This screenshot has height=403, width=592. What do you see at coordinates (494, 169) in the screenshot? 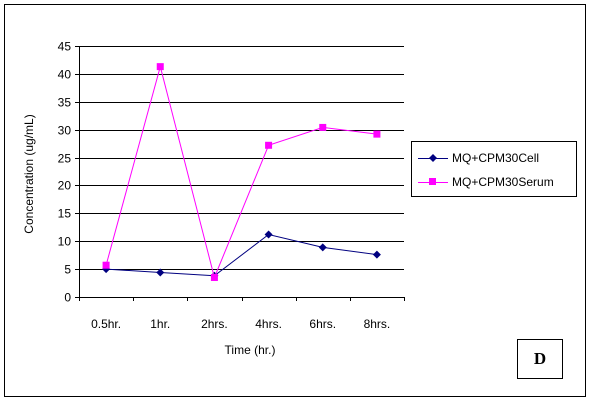
I see `legend: MQ+CPM30Cell MQ+CPM30Serum` at bounding box center [494, 169].